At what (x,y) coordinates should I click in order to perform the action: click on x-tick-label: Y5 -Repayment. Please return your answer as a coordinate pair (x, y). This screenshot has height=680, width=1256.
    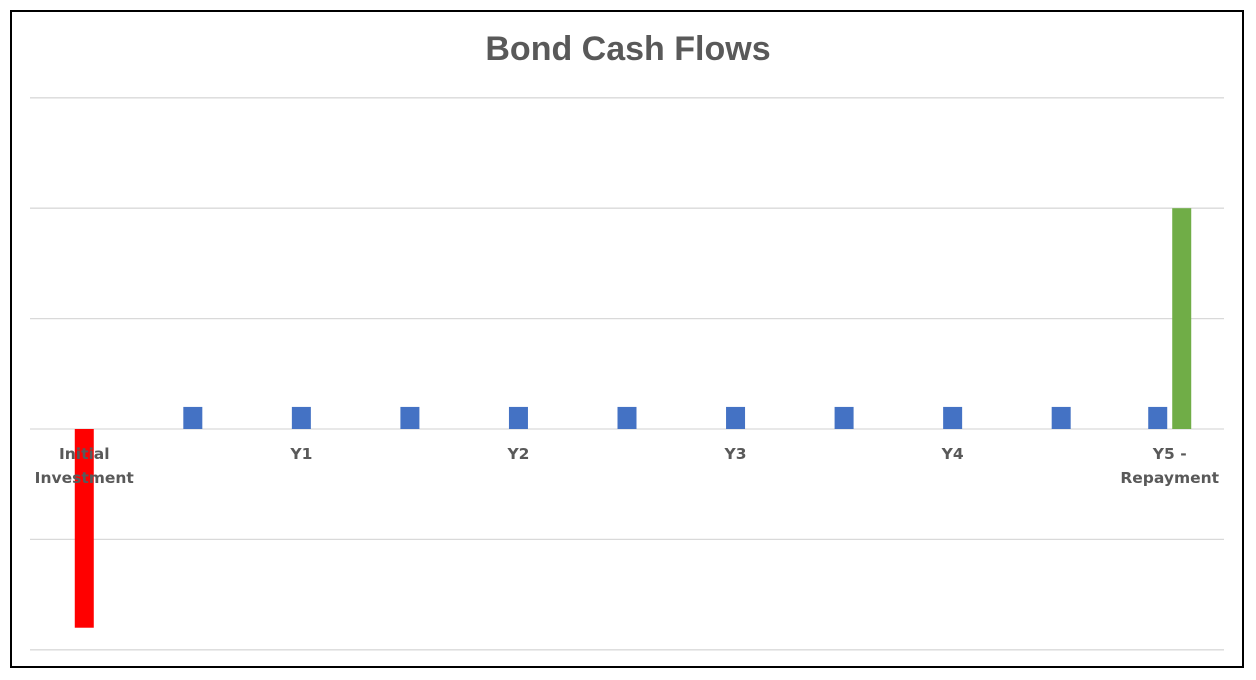
    Looking at the image, I should click on (1169, 466).